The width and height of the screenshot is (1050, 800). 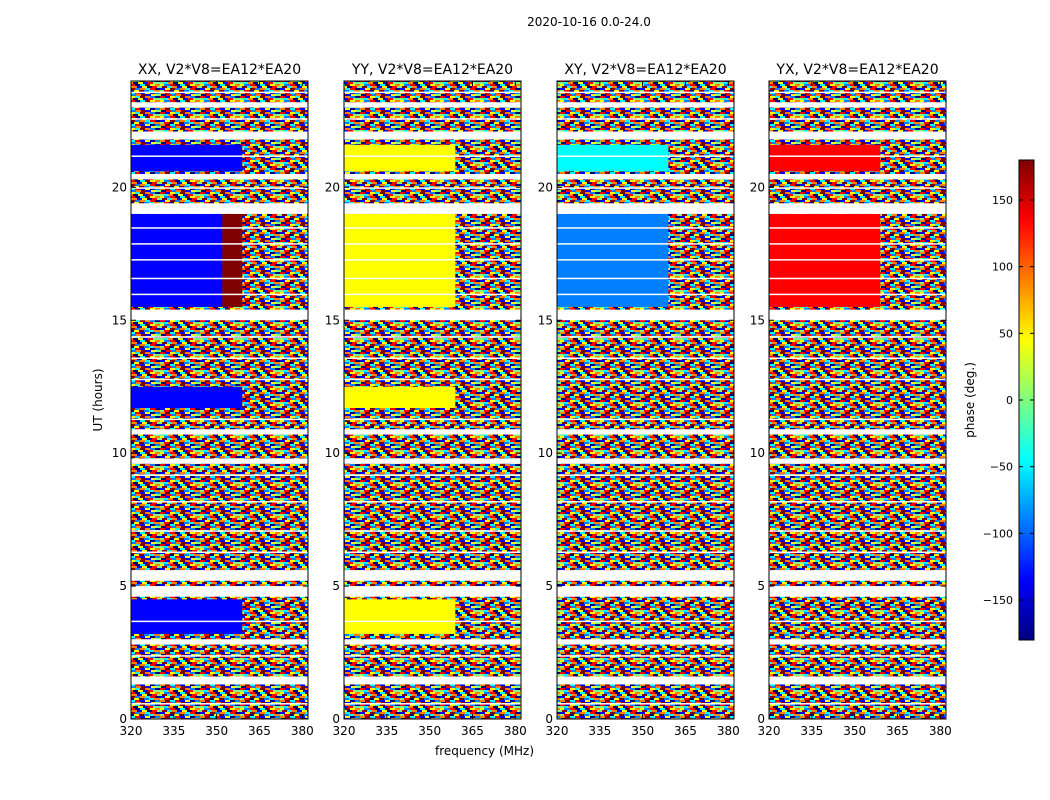 I want to click on panel-title: XX, V2*V8=EA12*EA20, so click(x=219, y=70).